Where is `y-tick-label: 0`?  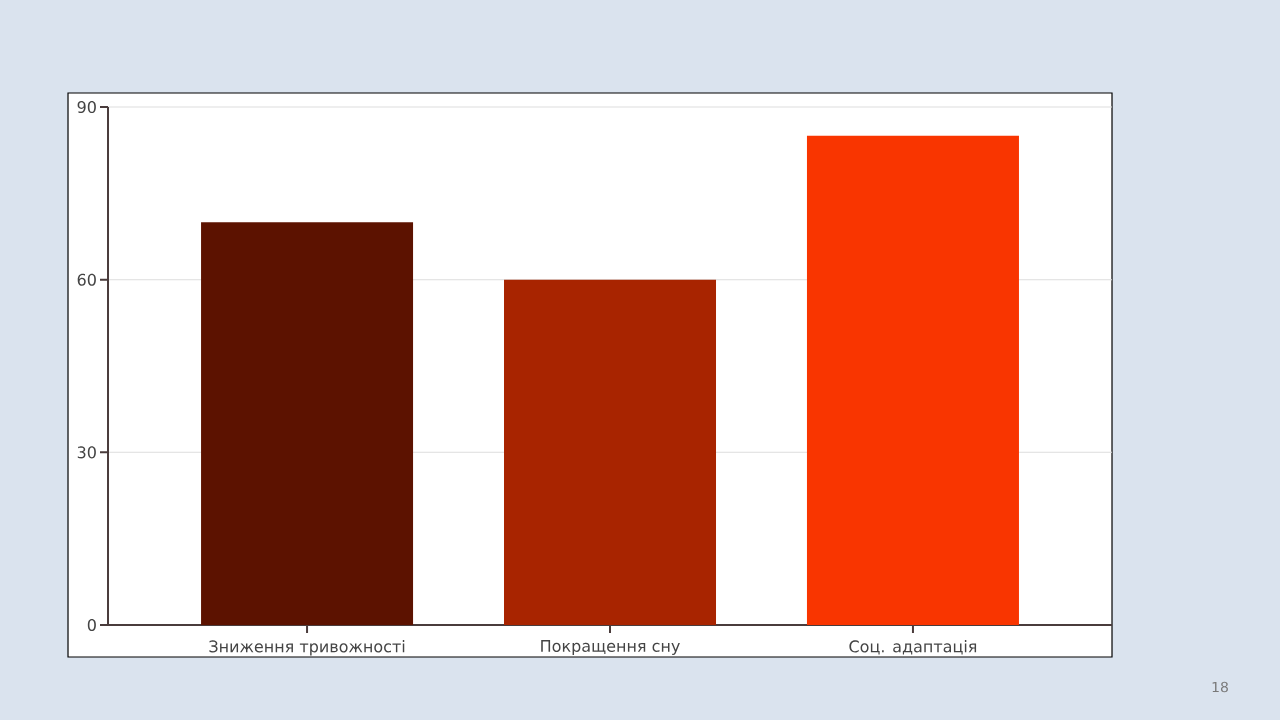
y-tick-label: 0 is located at coordinates (91, 625).